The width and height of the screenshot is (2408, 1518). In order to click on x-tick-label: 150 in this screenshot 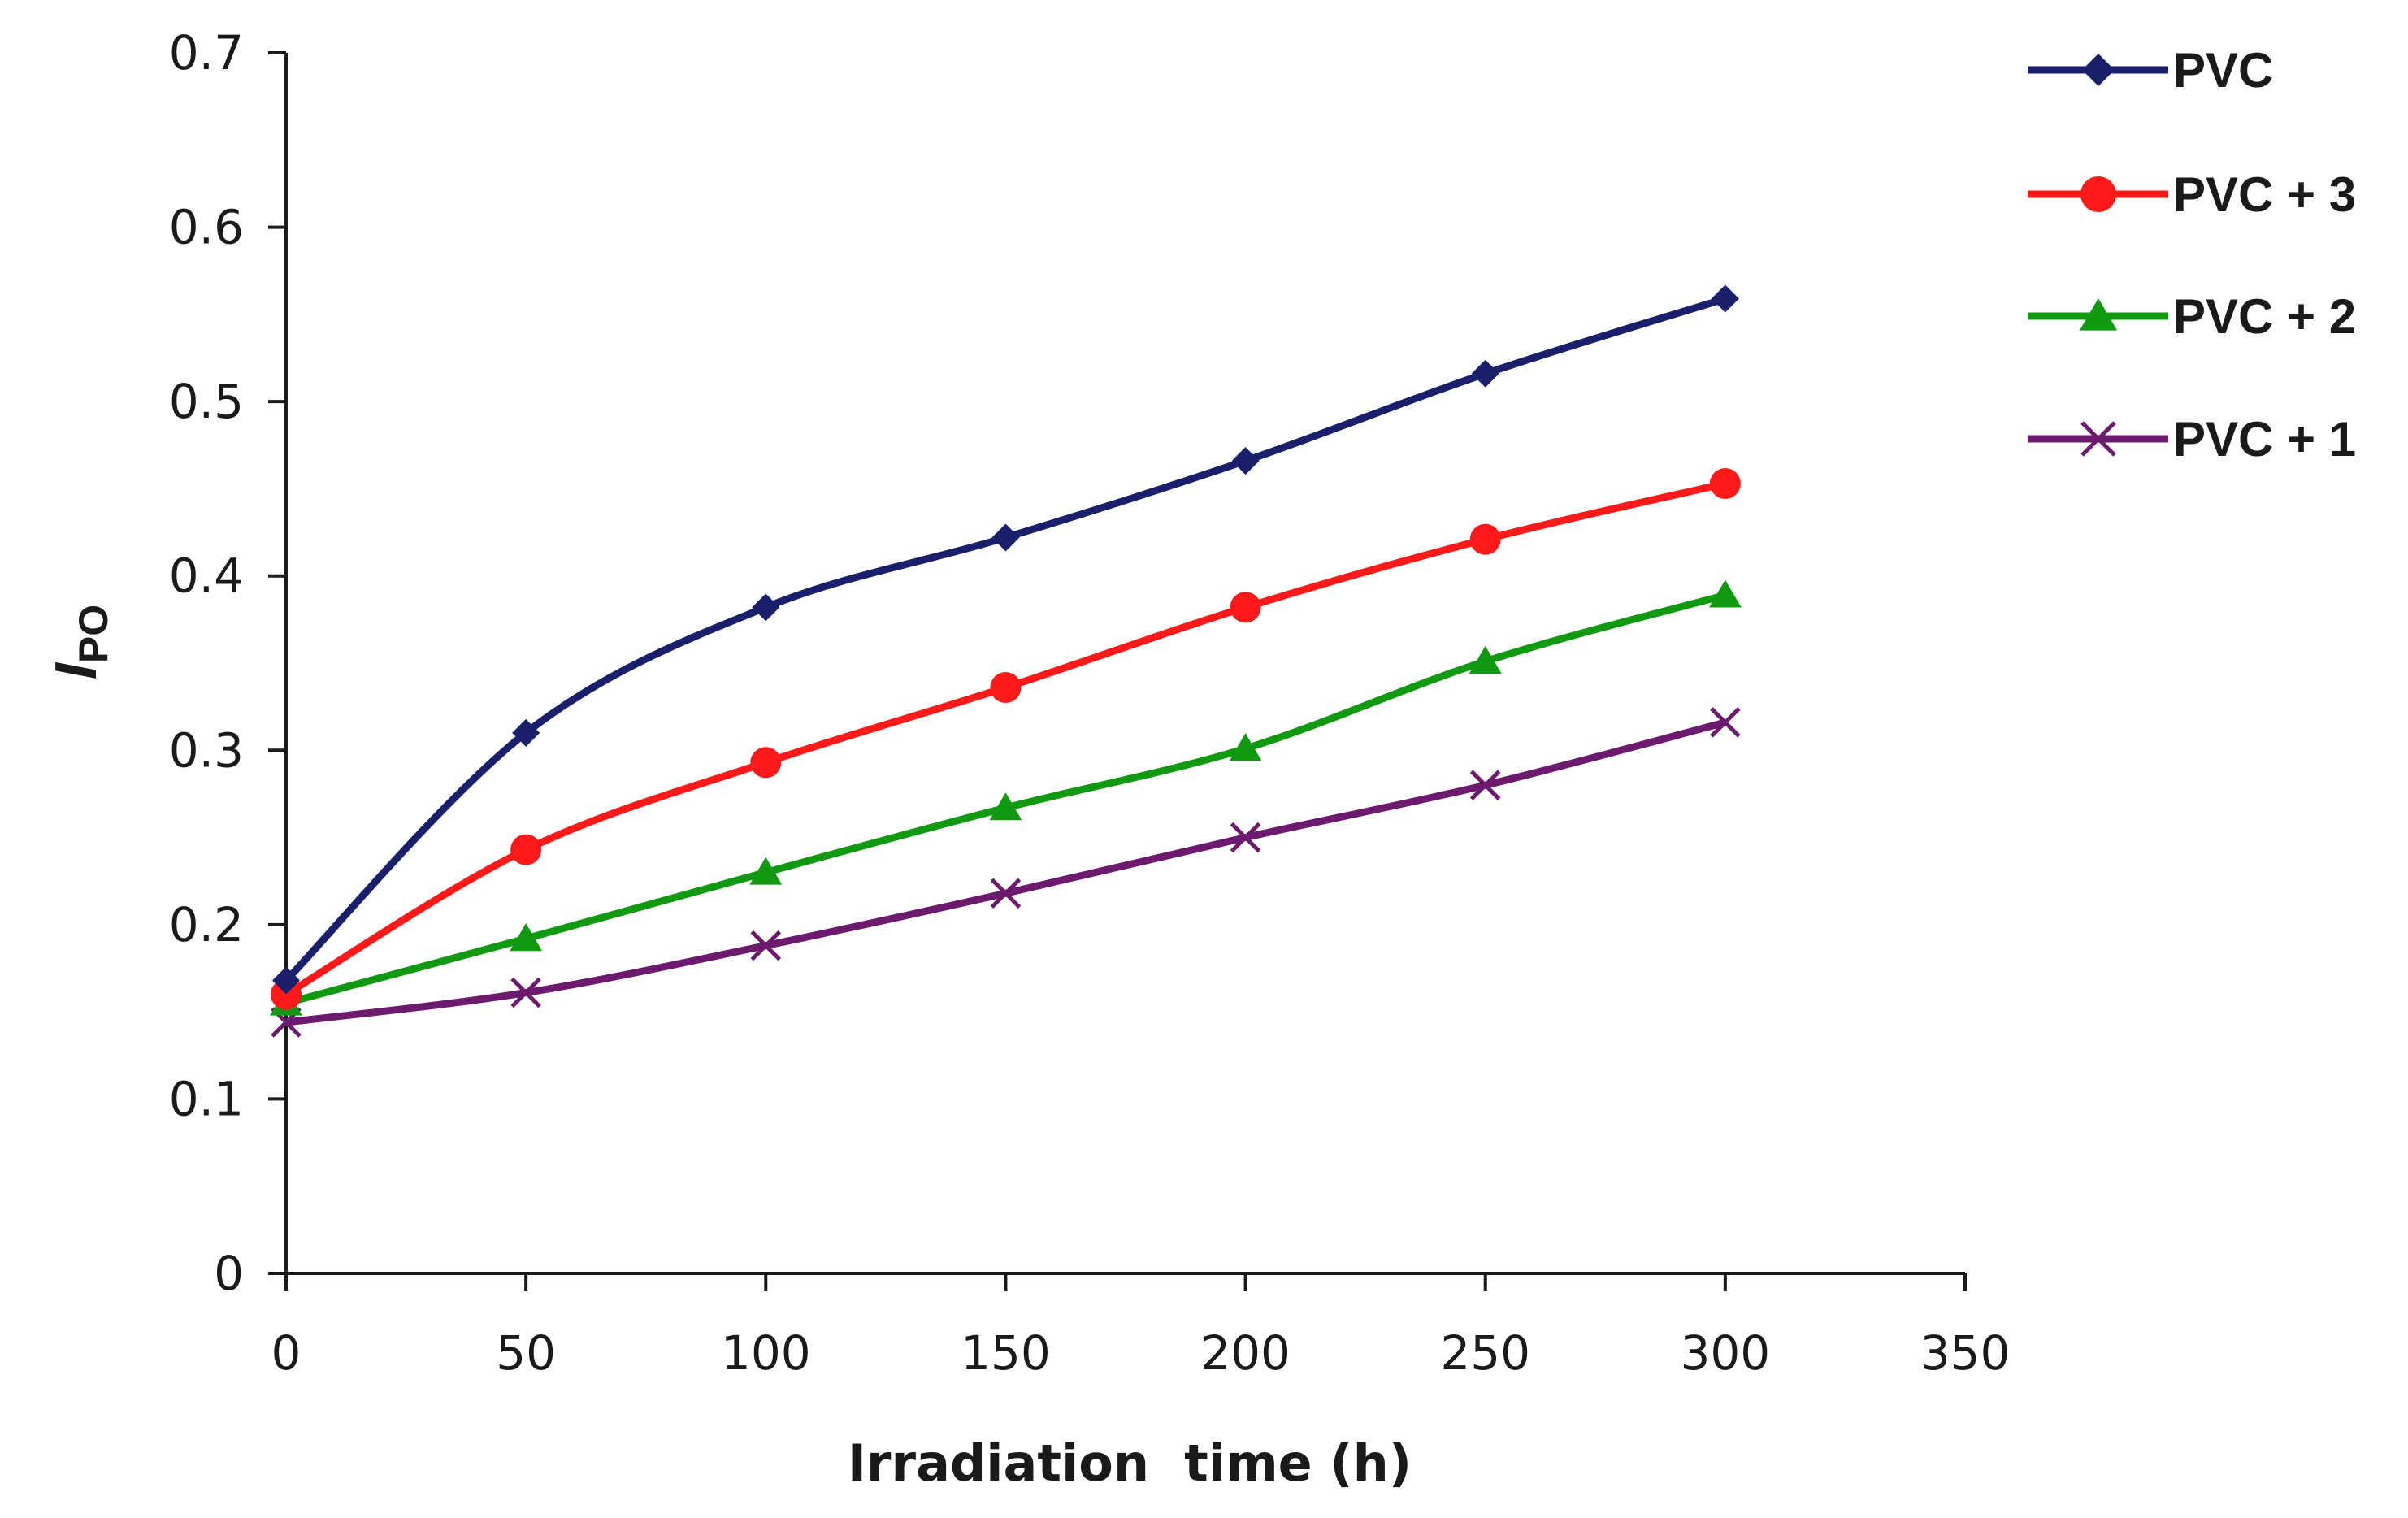, I will do `click(1006, 1353)`.